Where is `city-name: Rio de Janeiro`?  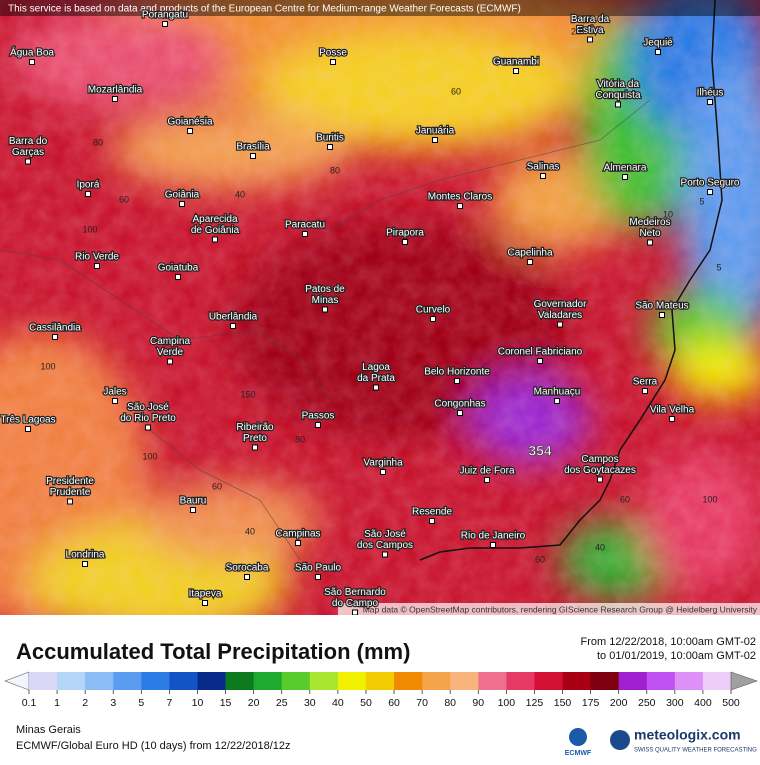
city-name: Rio de Janeiro is located at coordinates (493, 536).